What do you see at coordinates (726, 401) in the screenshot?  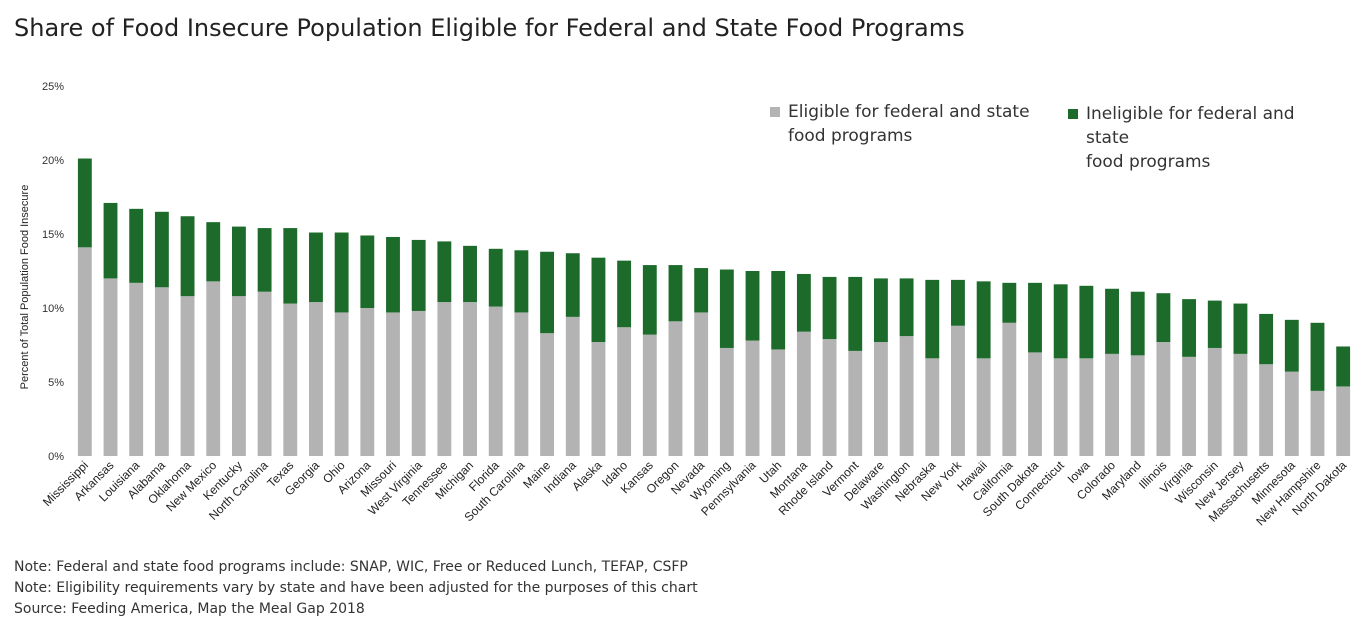 I see `bar-eligible-wyoming` at bounding box center [726, 401].